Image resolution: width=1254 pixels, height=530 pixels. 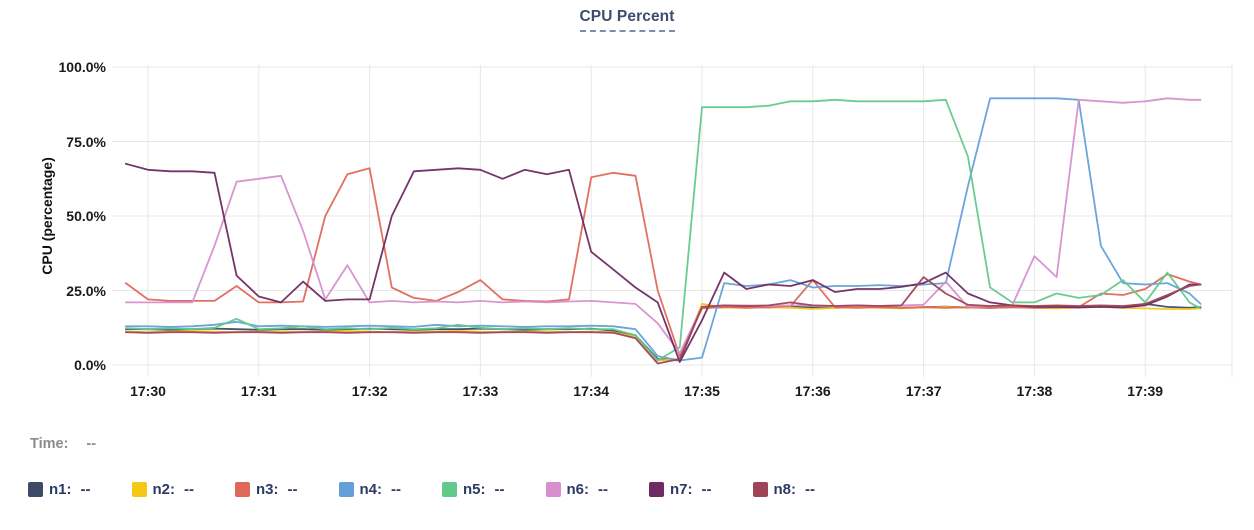 I want to click on legend-value-n4: --, so click(x=396, y=489).